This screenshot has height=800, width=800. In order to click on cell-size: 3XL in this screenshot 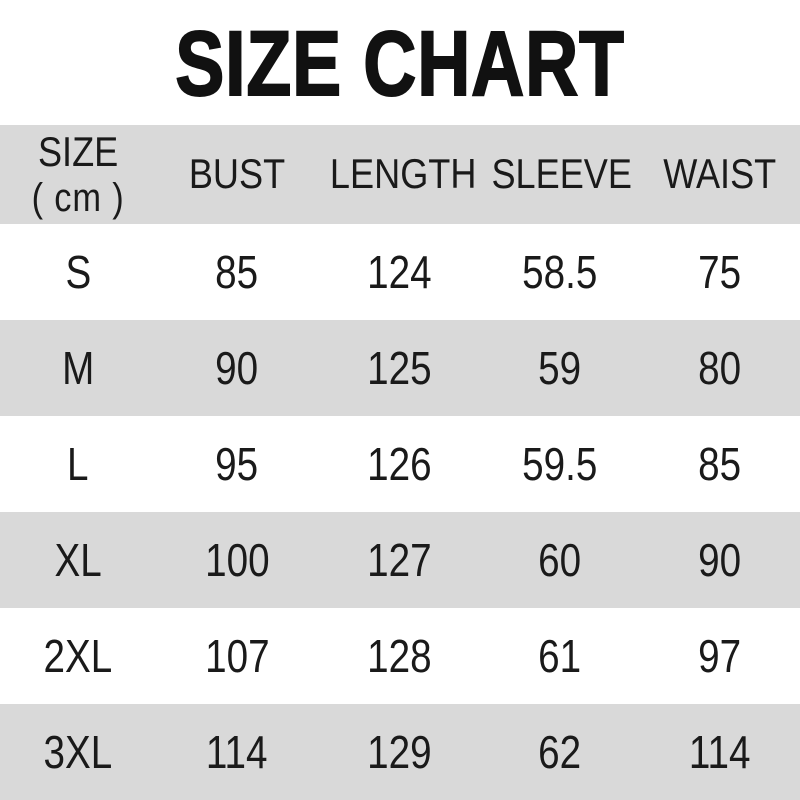, I will do `click(78, 752)`.